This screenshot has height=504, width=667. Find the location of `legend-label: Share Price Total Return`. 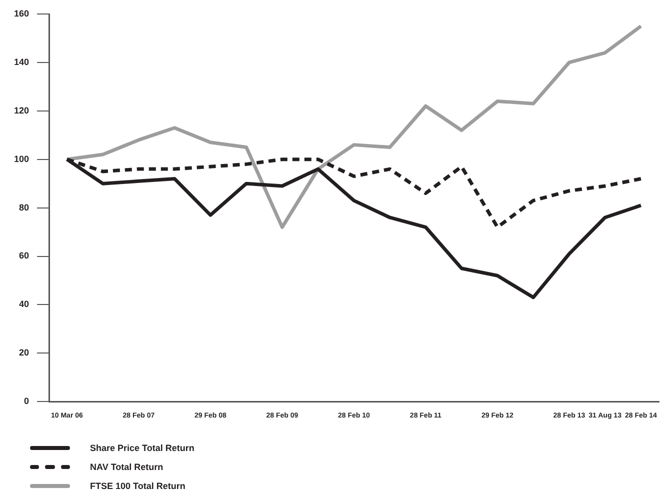

legend-label: Share Price Total Return is located at coordinates (142, 447).